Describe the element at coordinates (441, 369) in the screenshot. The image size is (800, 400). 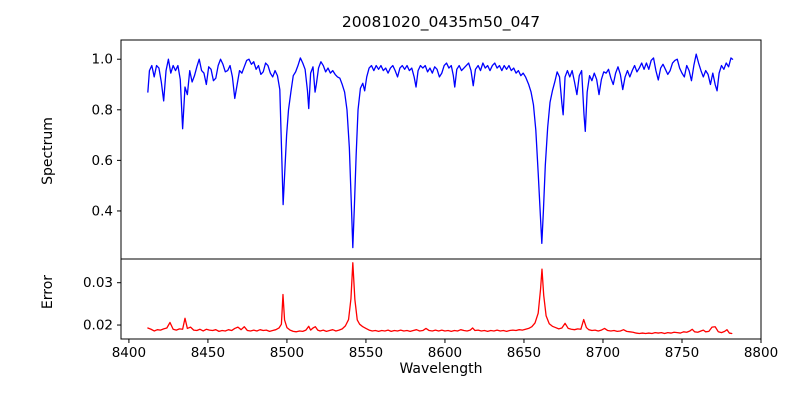
I see `wavelength-axis-label: Wavelength` at that location.